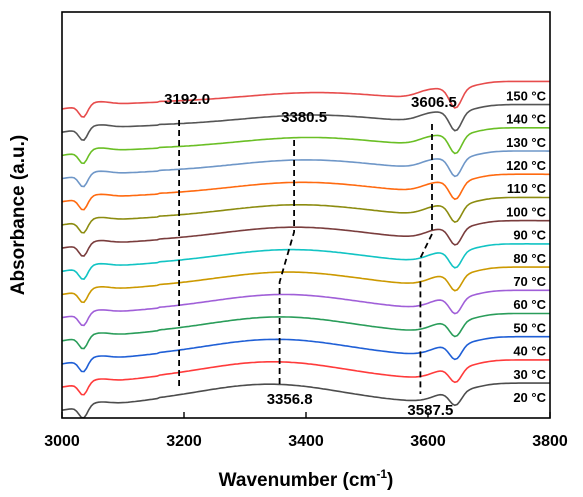 Image resolution: width=583 pixels, height=497 pixels. I want to click on x-axis-title-tail: ), so click(390, 480).